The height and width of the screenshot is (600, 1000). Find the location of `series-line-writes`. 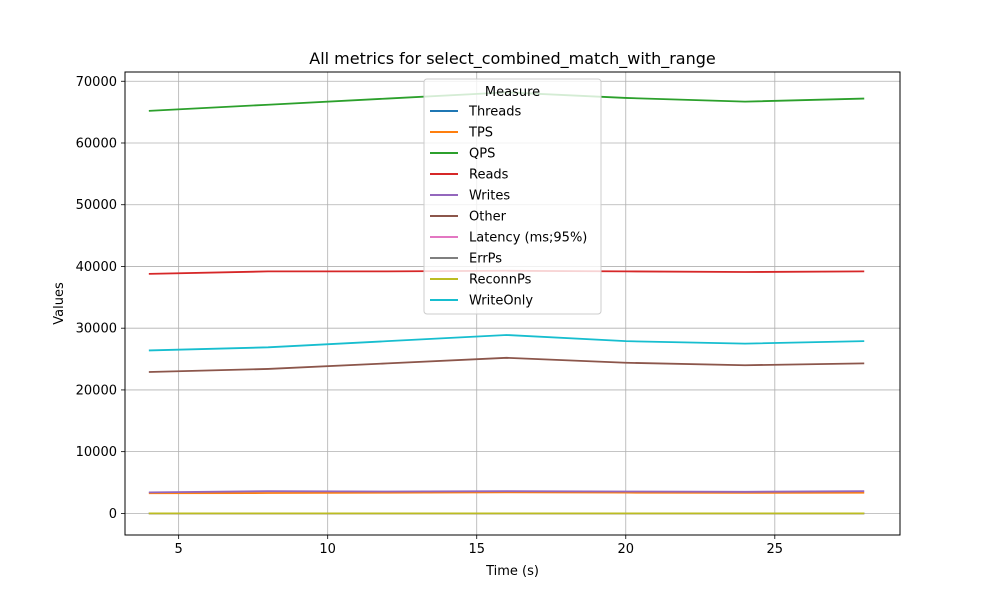

series-line-writes is located at coordinates (506, 492).